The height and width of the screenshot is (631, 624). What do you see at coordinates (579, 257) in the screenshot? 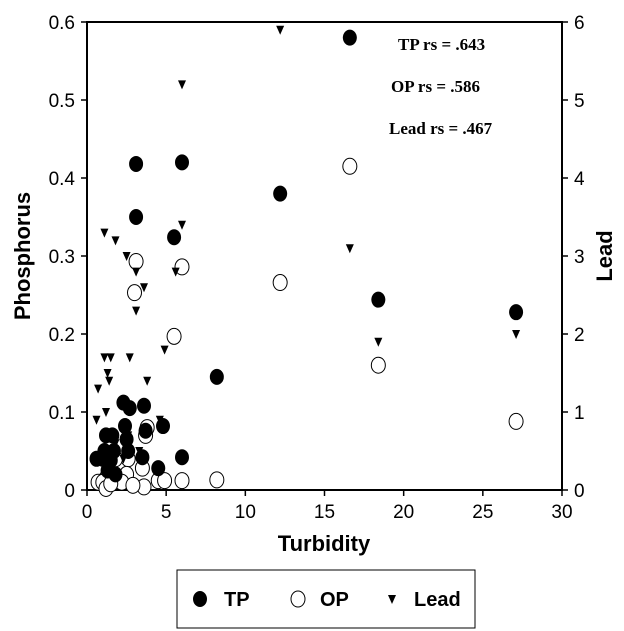
I see `y-right-tick-label: 3` at bounding box center [579, 257].